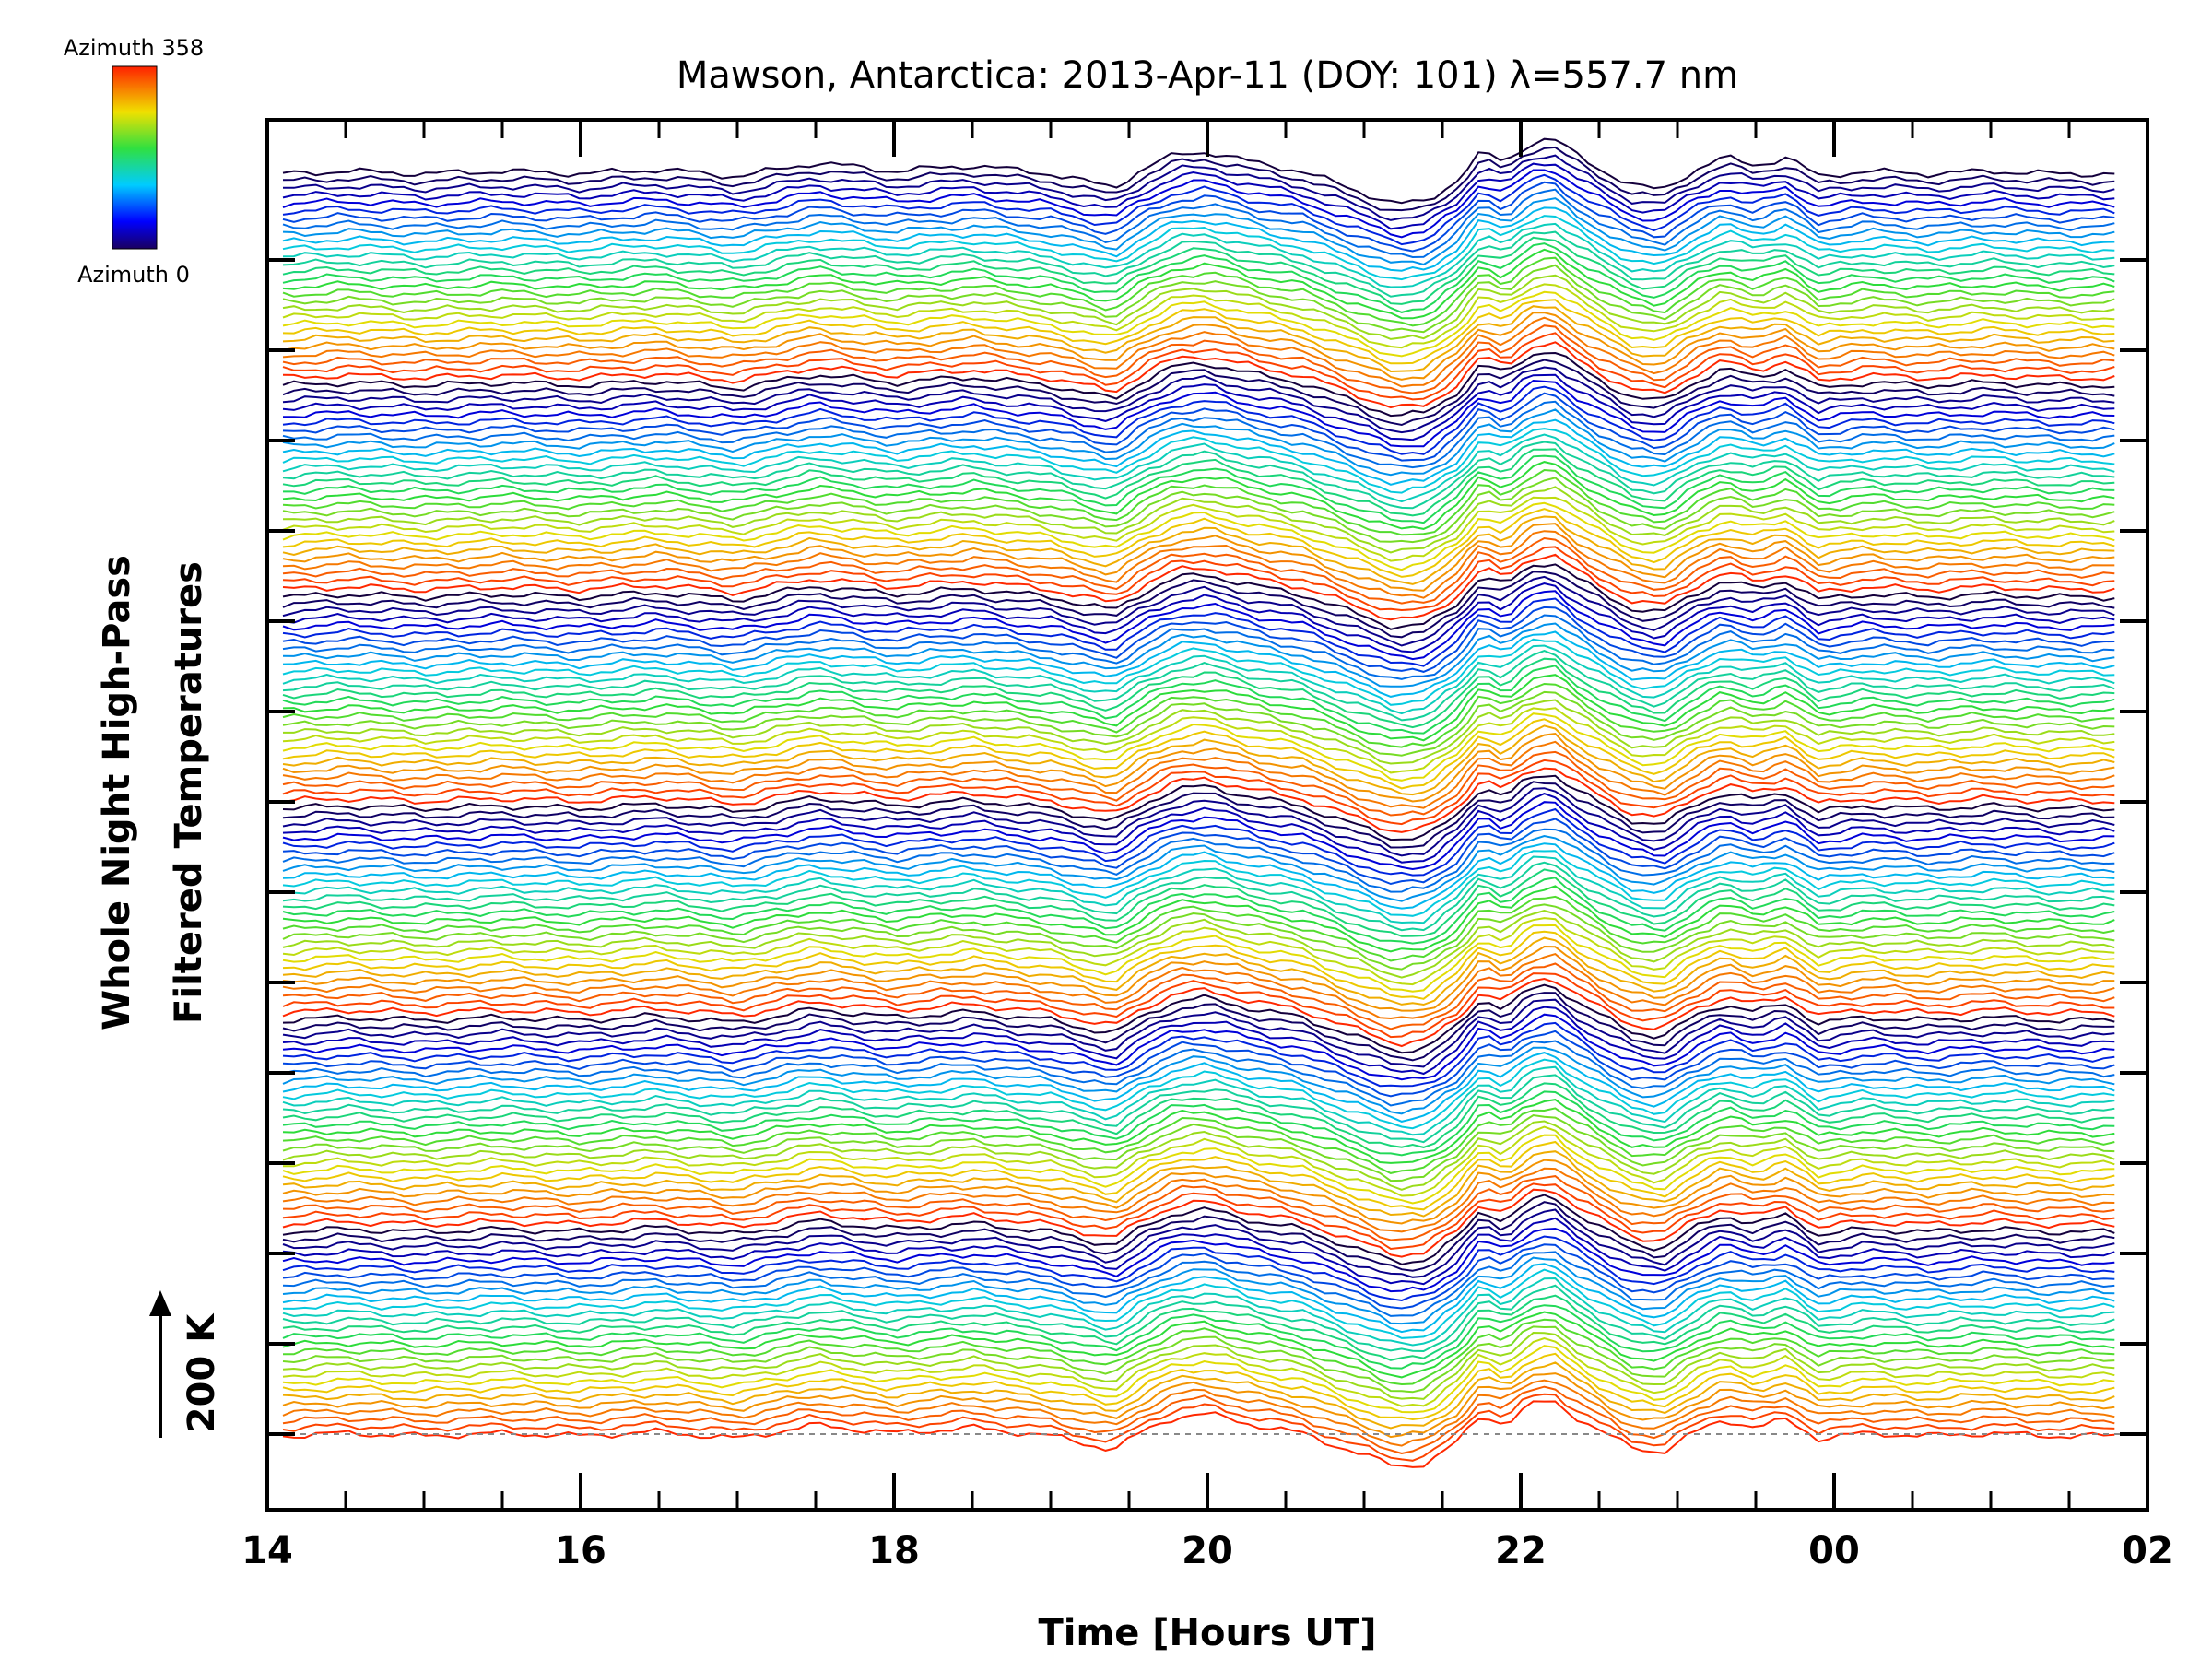 The width and height of the screenshot is (2212, 1659). I want to click on x-axis-label: Time [Hours UT], so click(1208, 1633).